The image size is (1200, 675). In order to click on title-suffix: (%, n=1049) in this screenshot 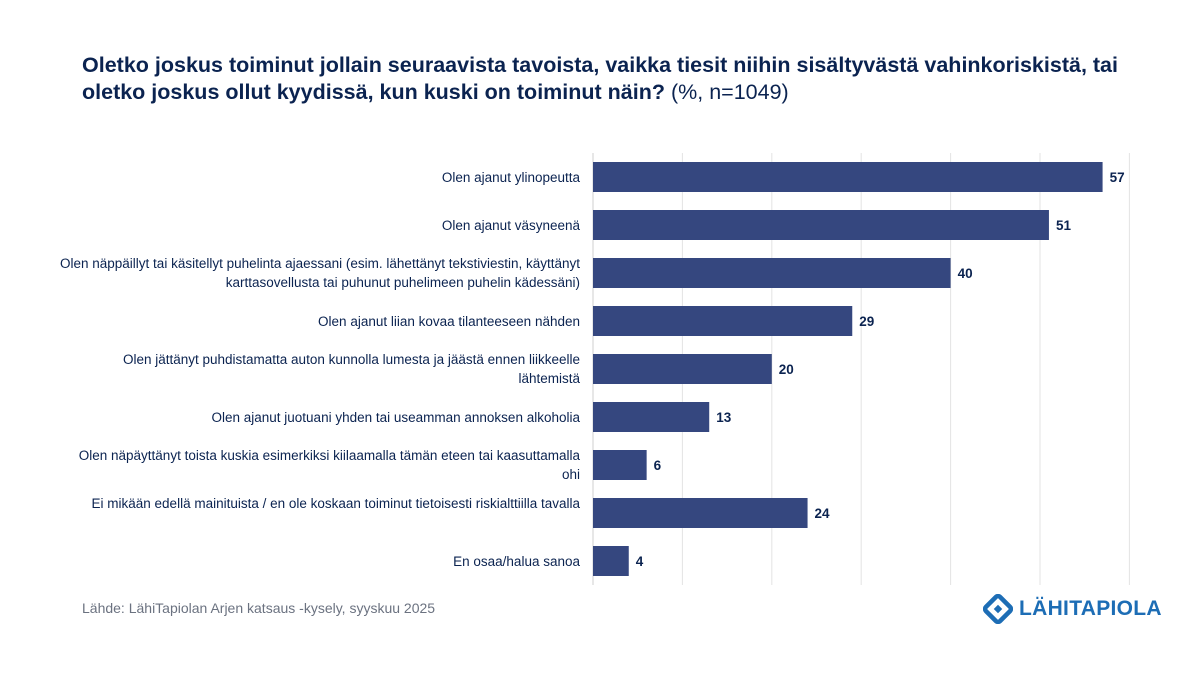, I will do `click(729, 92)`.